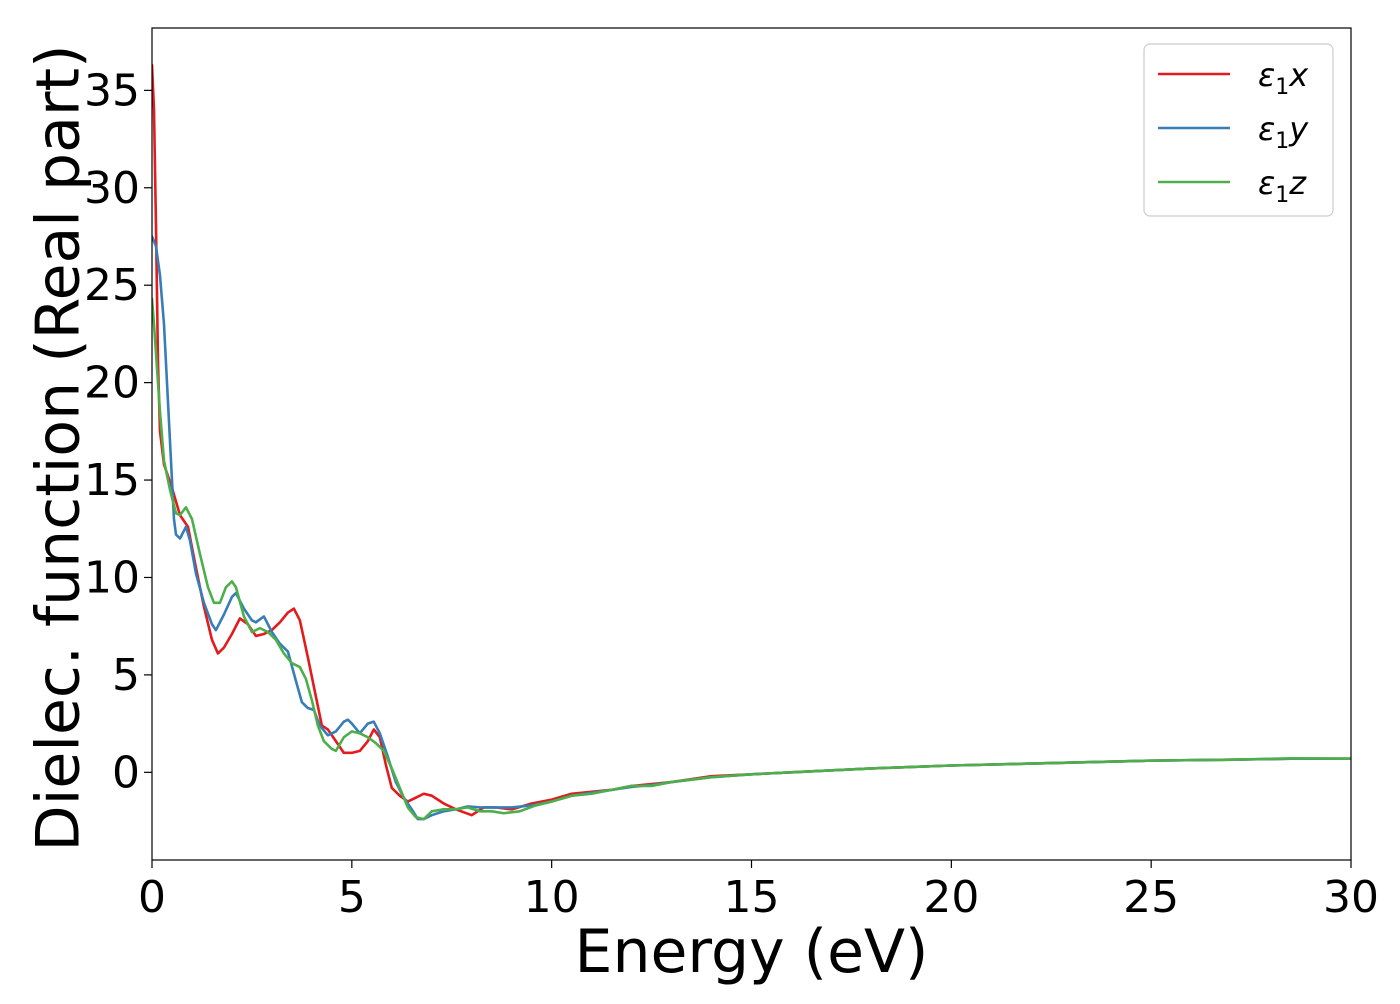 Image resolution: width=1400 pixels, height=1004 pixels. I want to click on x-tick-label: 15, so click(752, 897).